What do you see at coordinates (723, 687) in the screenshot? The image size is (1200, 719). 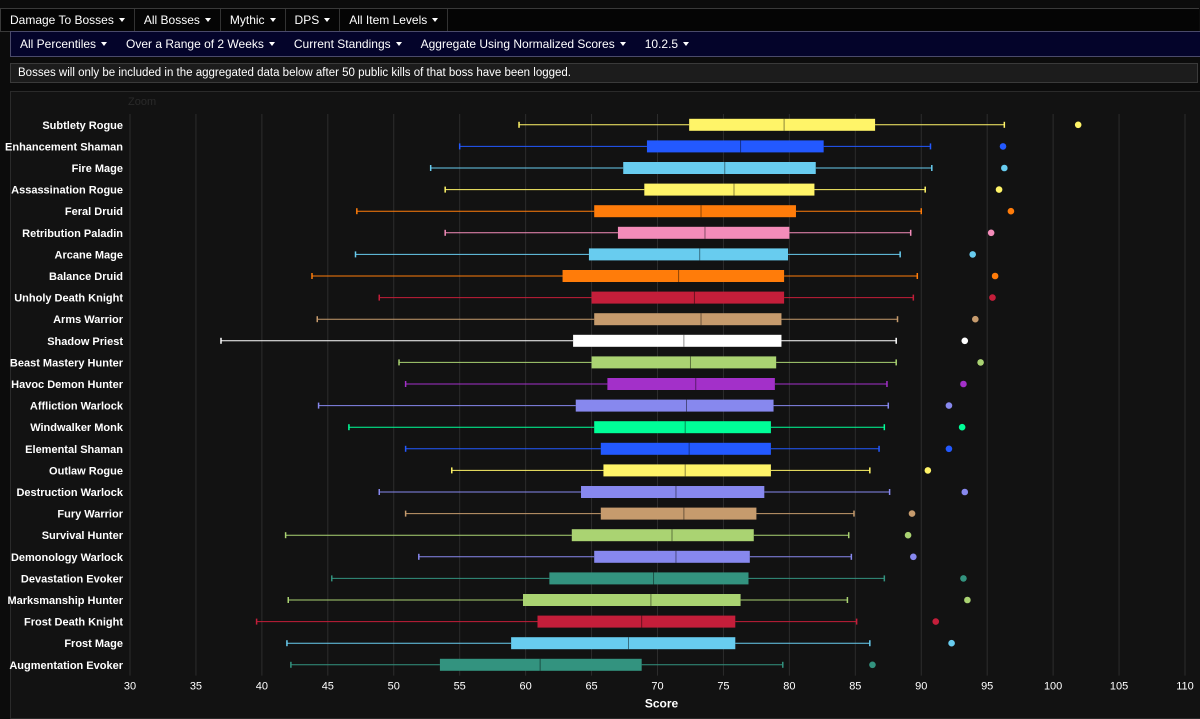 I see `x-tick-label: 75` at bounding box center [723, 687].